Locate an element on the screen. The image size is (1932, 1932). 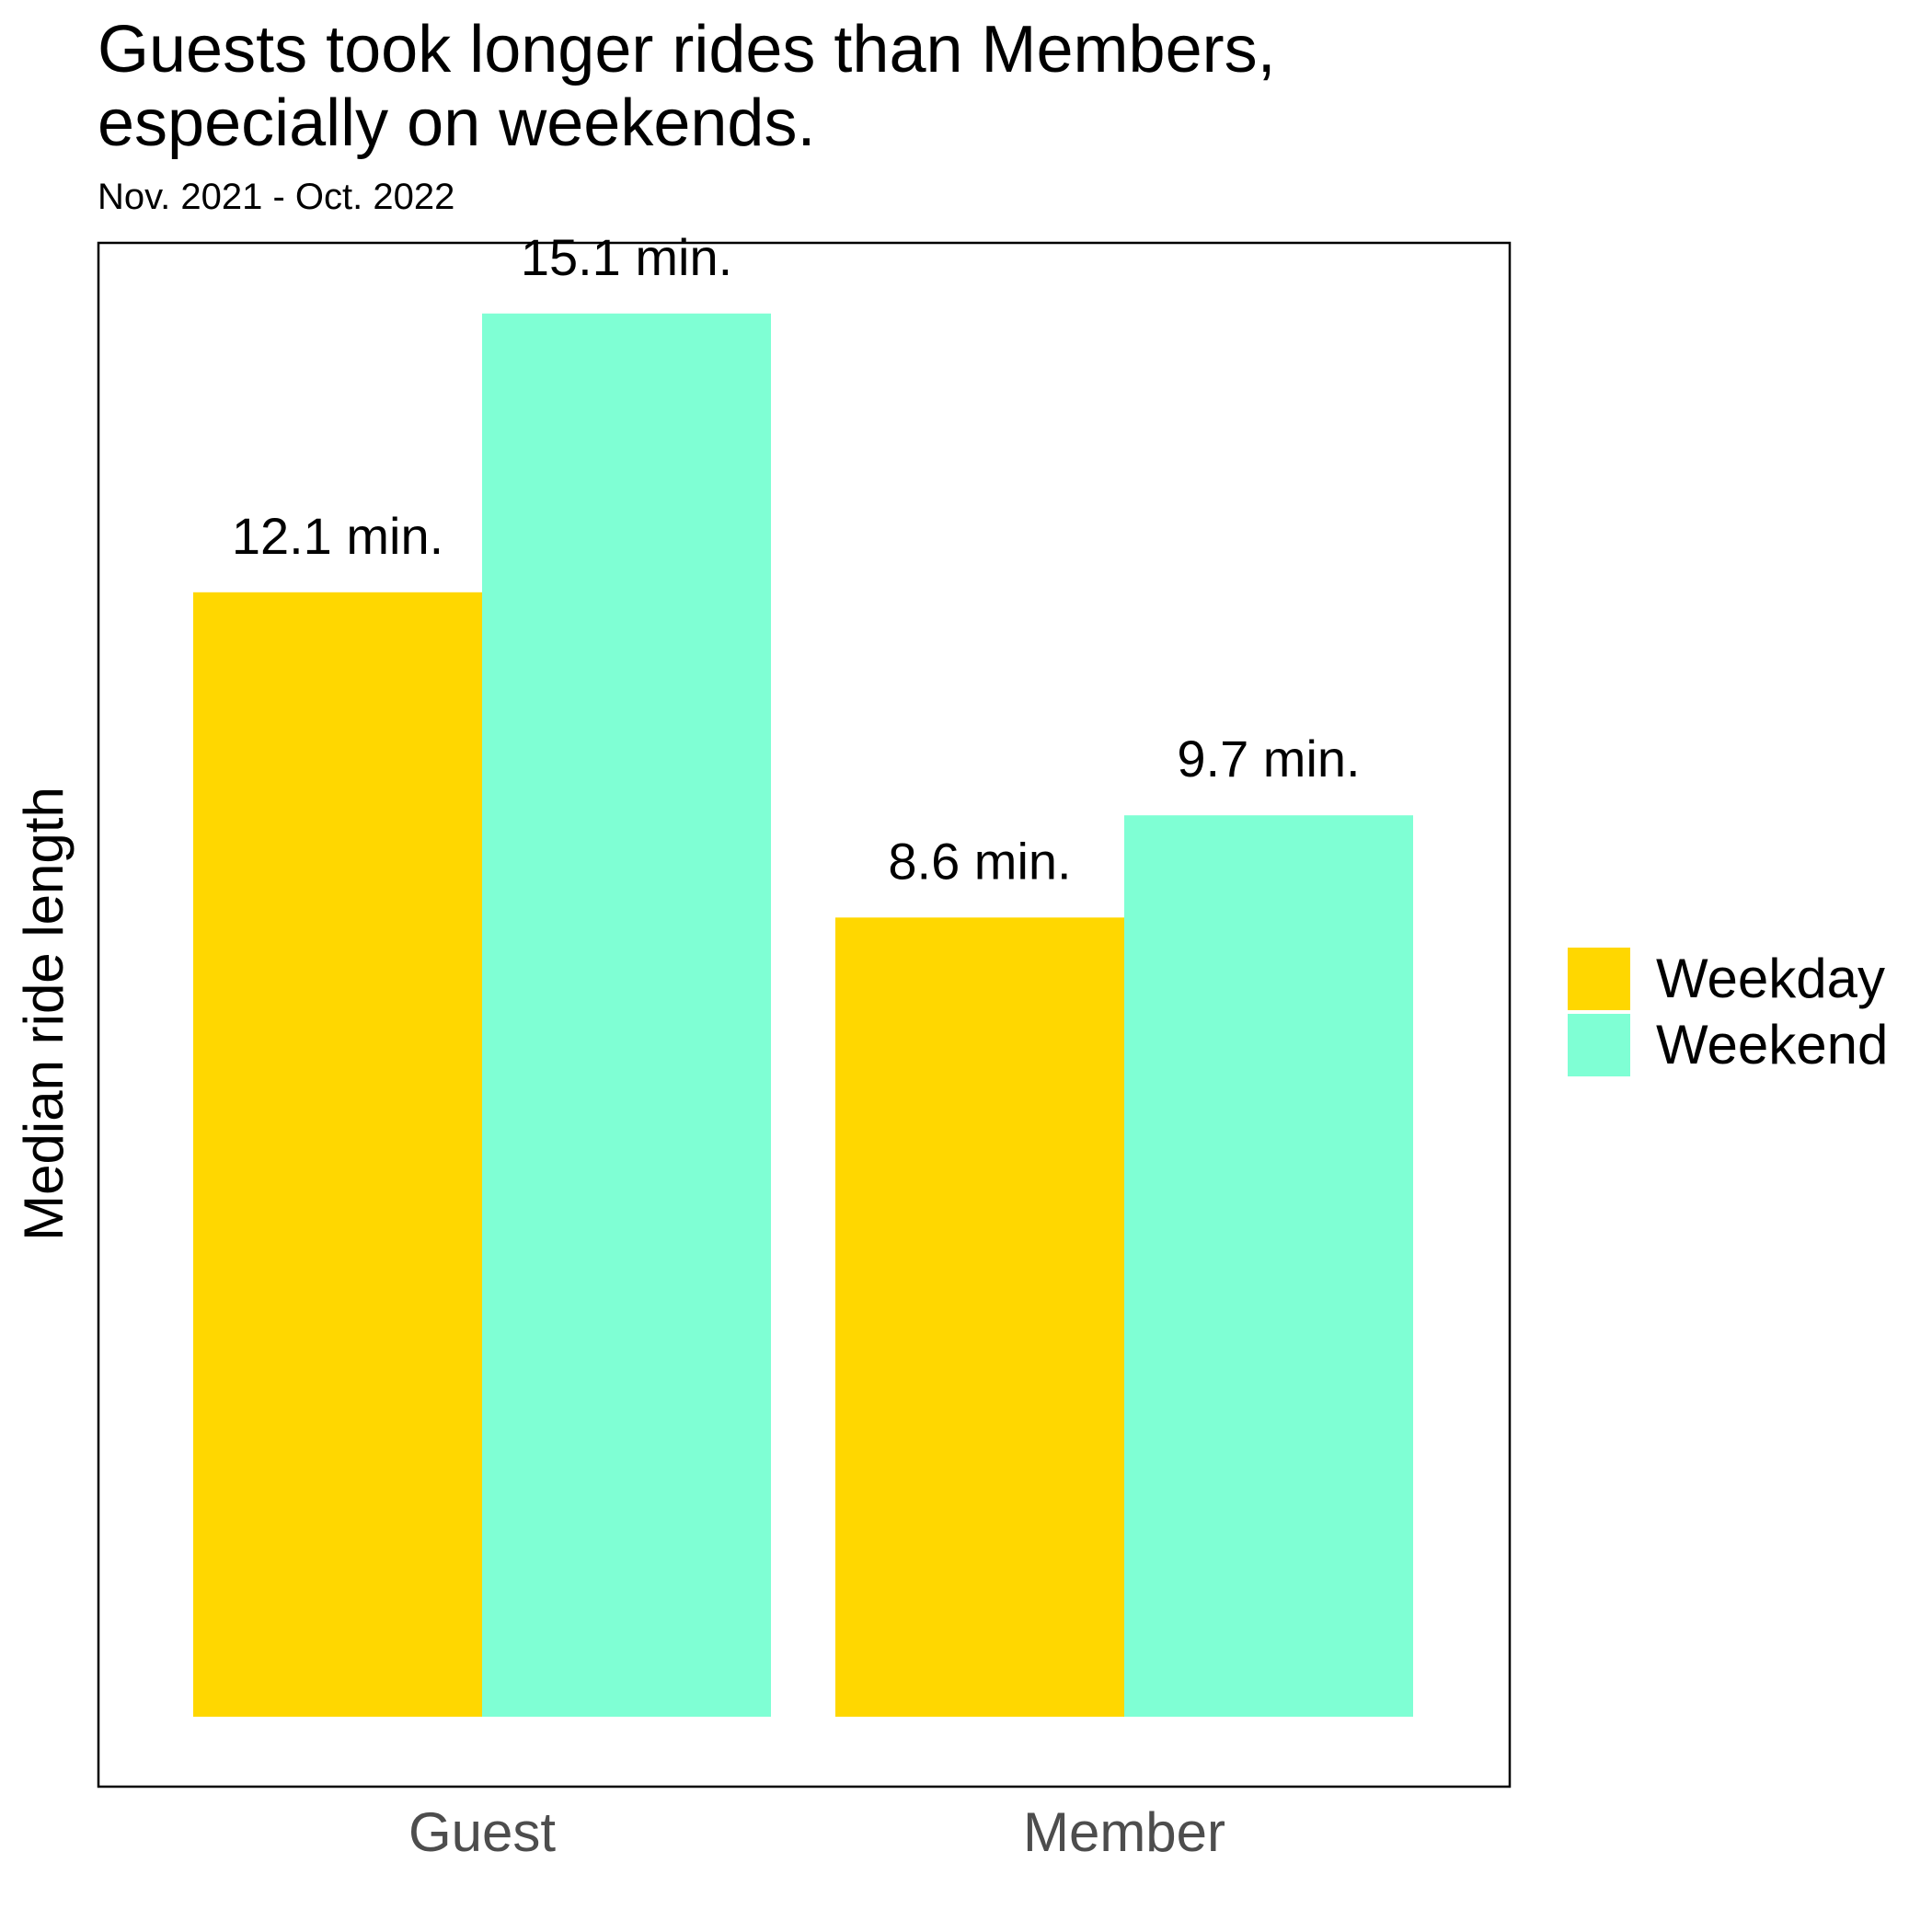
legend-label-weekend: Weekend is located at coordinates (1772, 1044).